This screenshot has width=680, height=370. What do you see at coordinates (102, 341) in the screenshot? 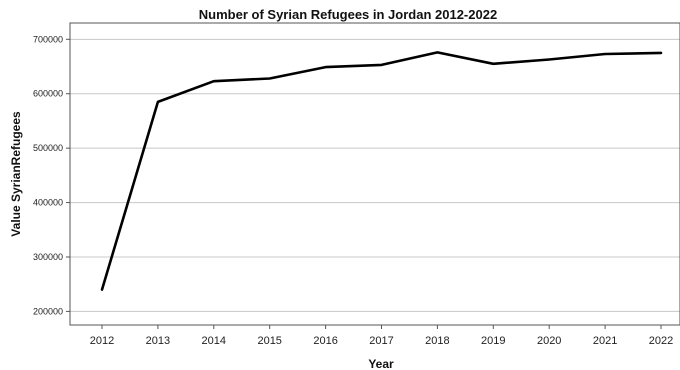
I see `x-tick-label: 2012` at bounding box center [102, 341].